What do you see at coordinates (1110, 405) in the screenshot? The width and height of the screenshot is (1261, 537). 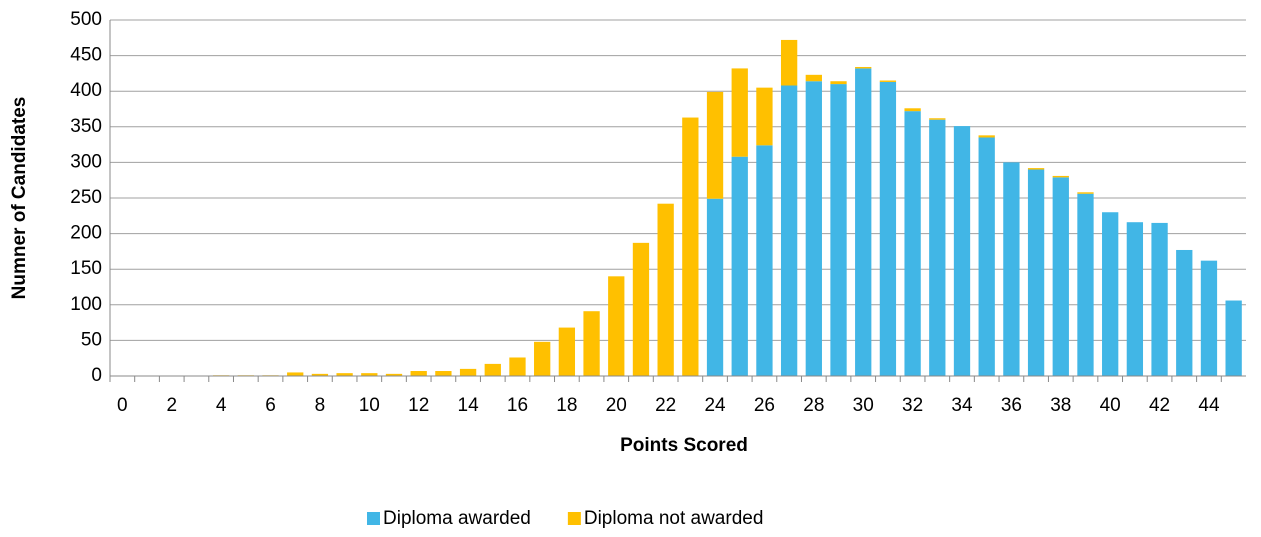 I see `x-tick-label: 40` at bounding box center [1110, 405].